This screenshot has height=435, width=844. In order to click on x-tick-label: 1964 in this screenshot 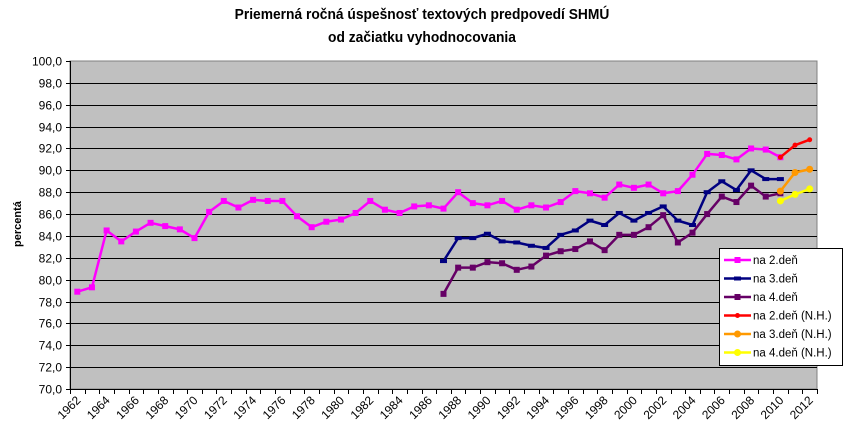, I will do `click(98, 407)`.